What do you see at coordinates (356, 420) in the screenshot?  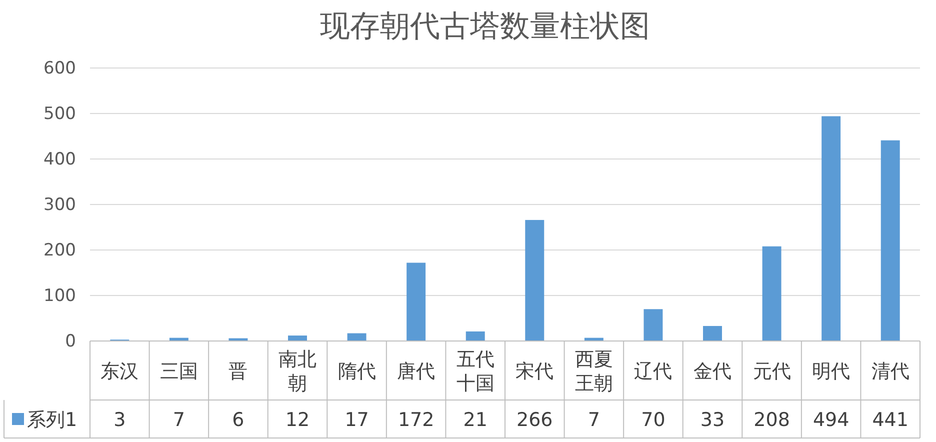 I see `data-label: 17` at bounding box center [356, 420].